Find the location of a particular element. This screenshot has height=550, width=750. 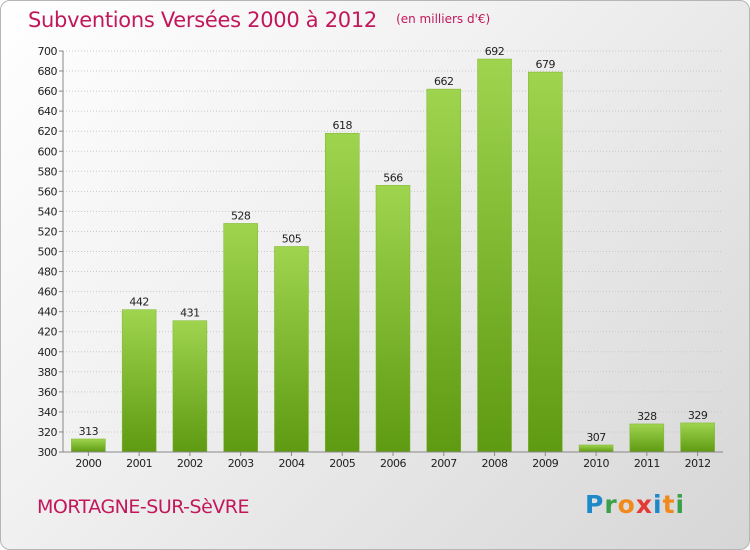

bar-value-label: 566 is located at coordinates (393, 177).